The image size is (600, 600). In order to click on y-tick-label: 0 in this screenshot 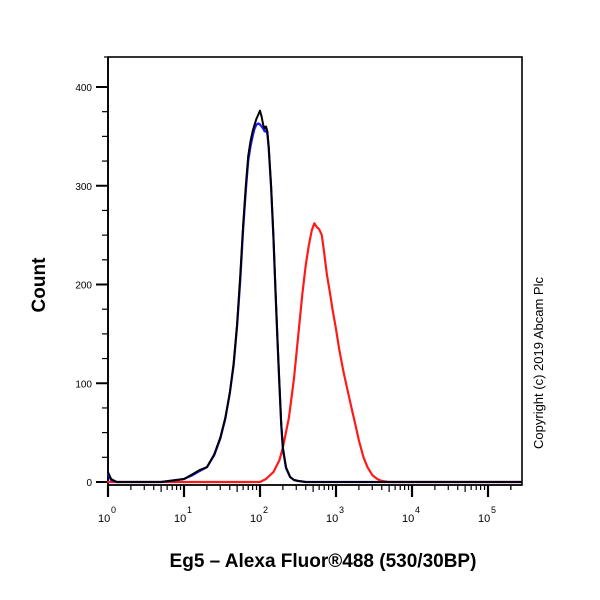, I will do `click(89, 483)`.